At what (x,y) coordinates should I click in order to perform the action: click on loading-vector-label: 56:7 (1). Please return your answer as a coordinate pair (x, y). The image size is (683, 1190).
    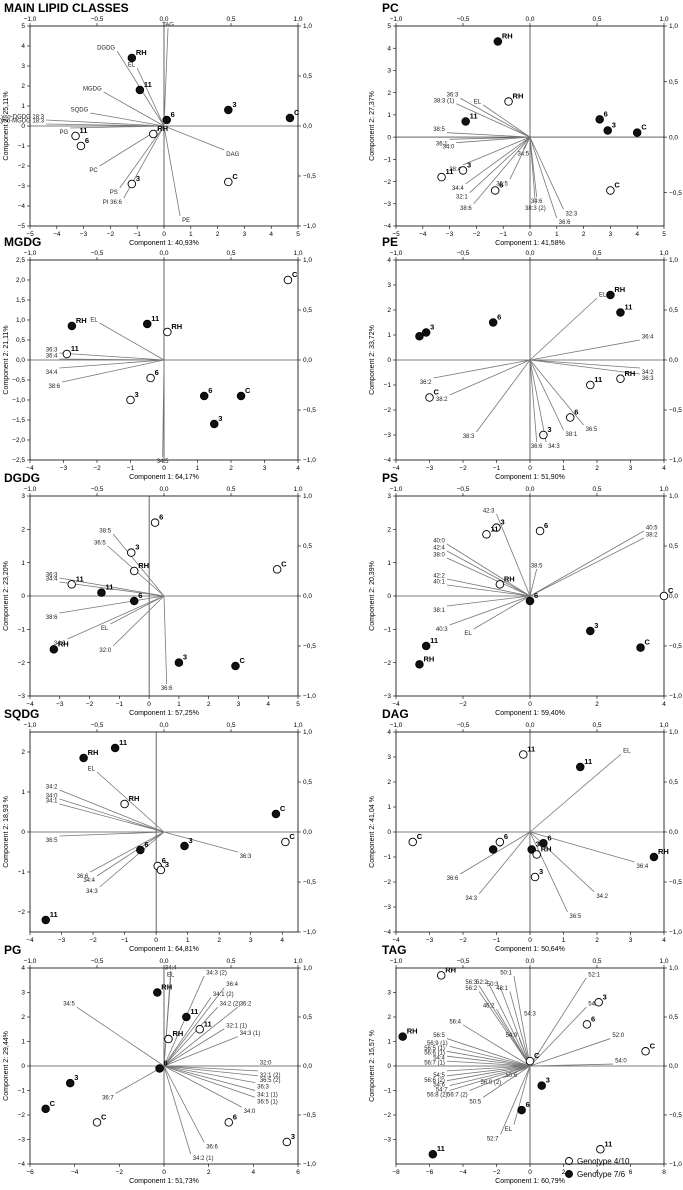
    Looking at the image, I should click on (434, 1064).